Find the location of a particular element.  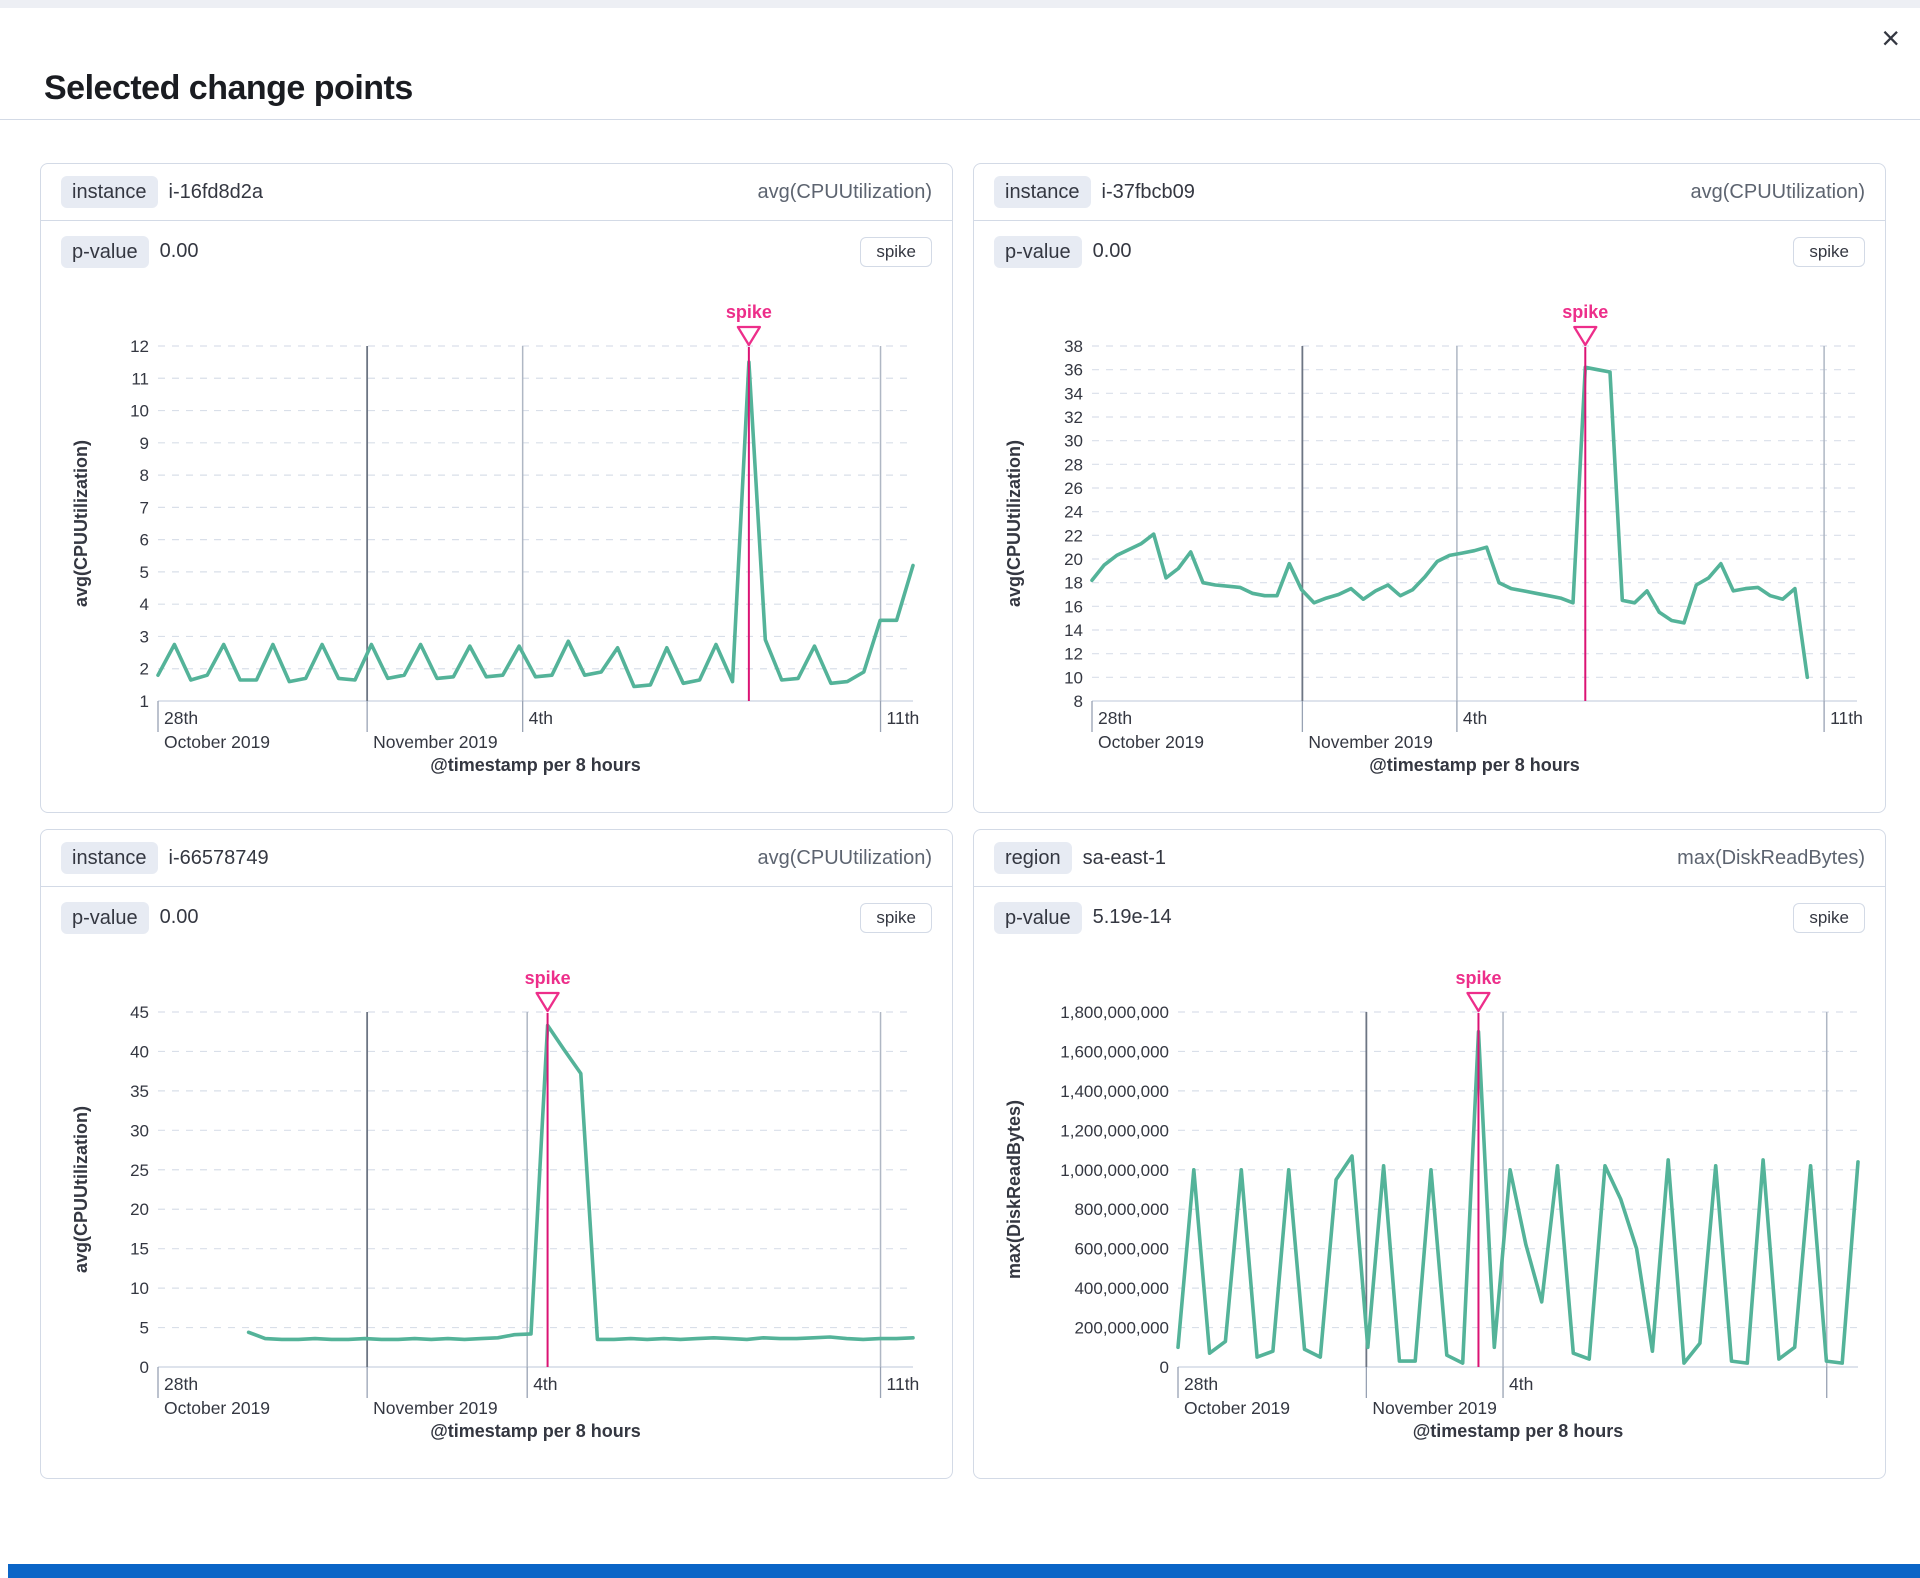

svg-text: 800,000,000 is located at coordinates (1121, 1209).